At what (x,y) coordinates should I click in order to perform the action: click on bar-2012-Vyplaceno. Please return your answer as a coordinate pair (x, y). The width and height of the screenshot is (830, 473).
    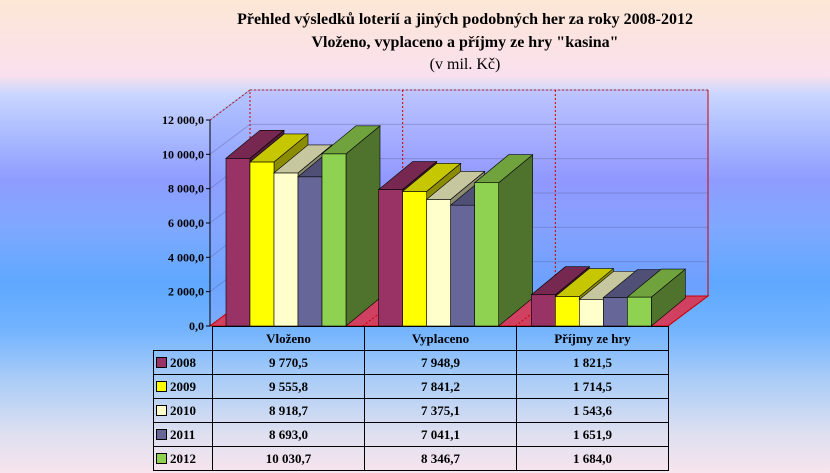
    Looking at the image, I should click on (486, 254).